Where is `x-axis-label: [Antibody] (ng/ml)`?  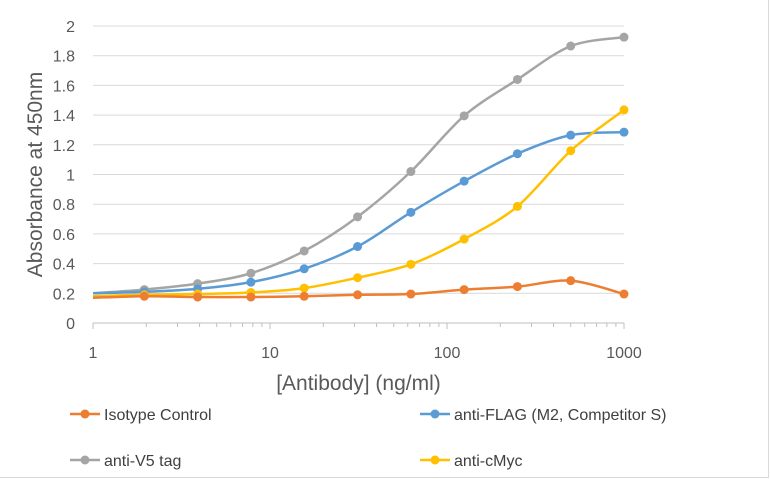
x-axis-label: [Antibody] (ng/ml) is located at coordinates (358, 383).